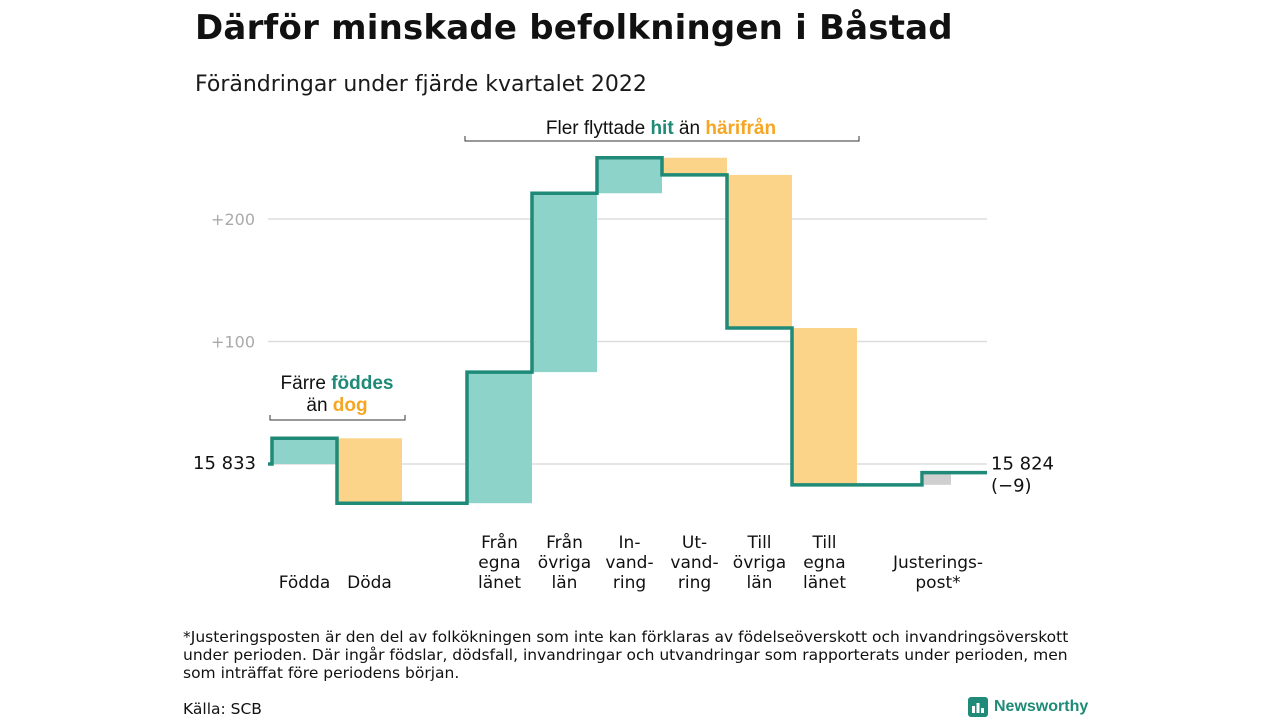 Image resolution: width=1280 pixels, height=721 pixels. I want to click on brand-logo: Newsworthy, so click(1028, 707).